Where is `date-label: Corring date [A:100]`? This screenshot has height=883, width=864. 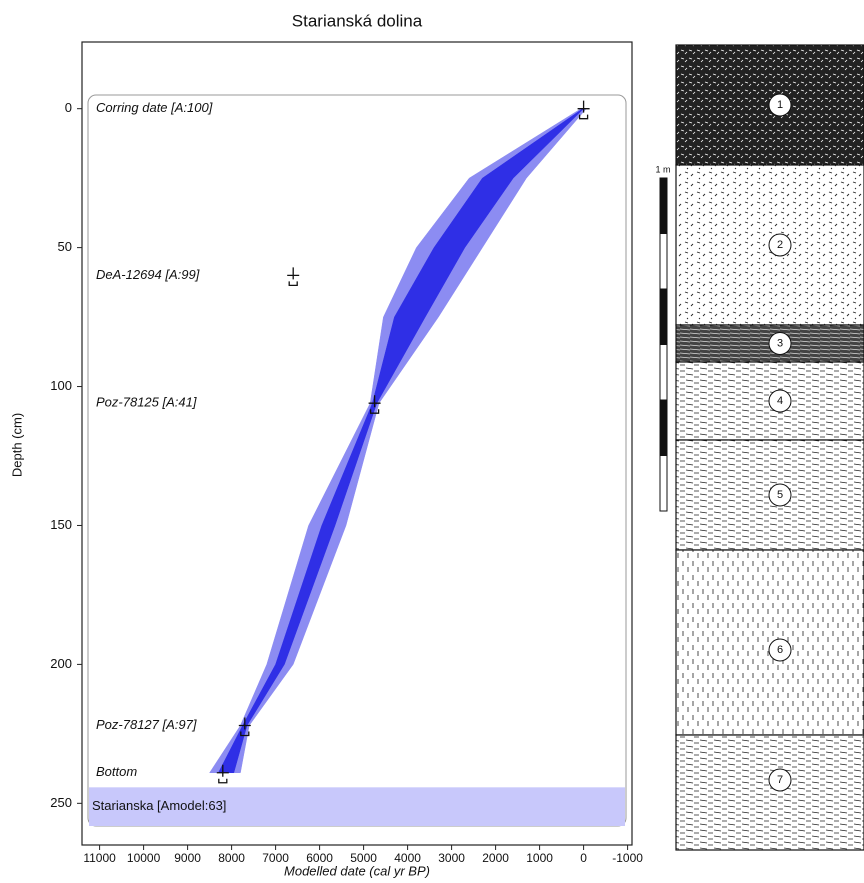
date-label: Corring date [A:100] is located at coordinates (154, 107).